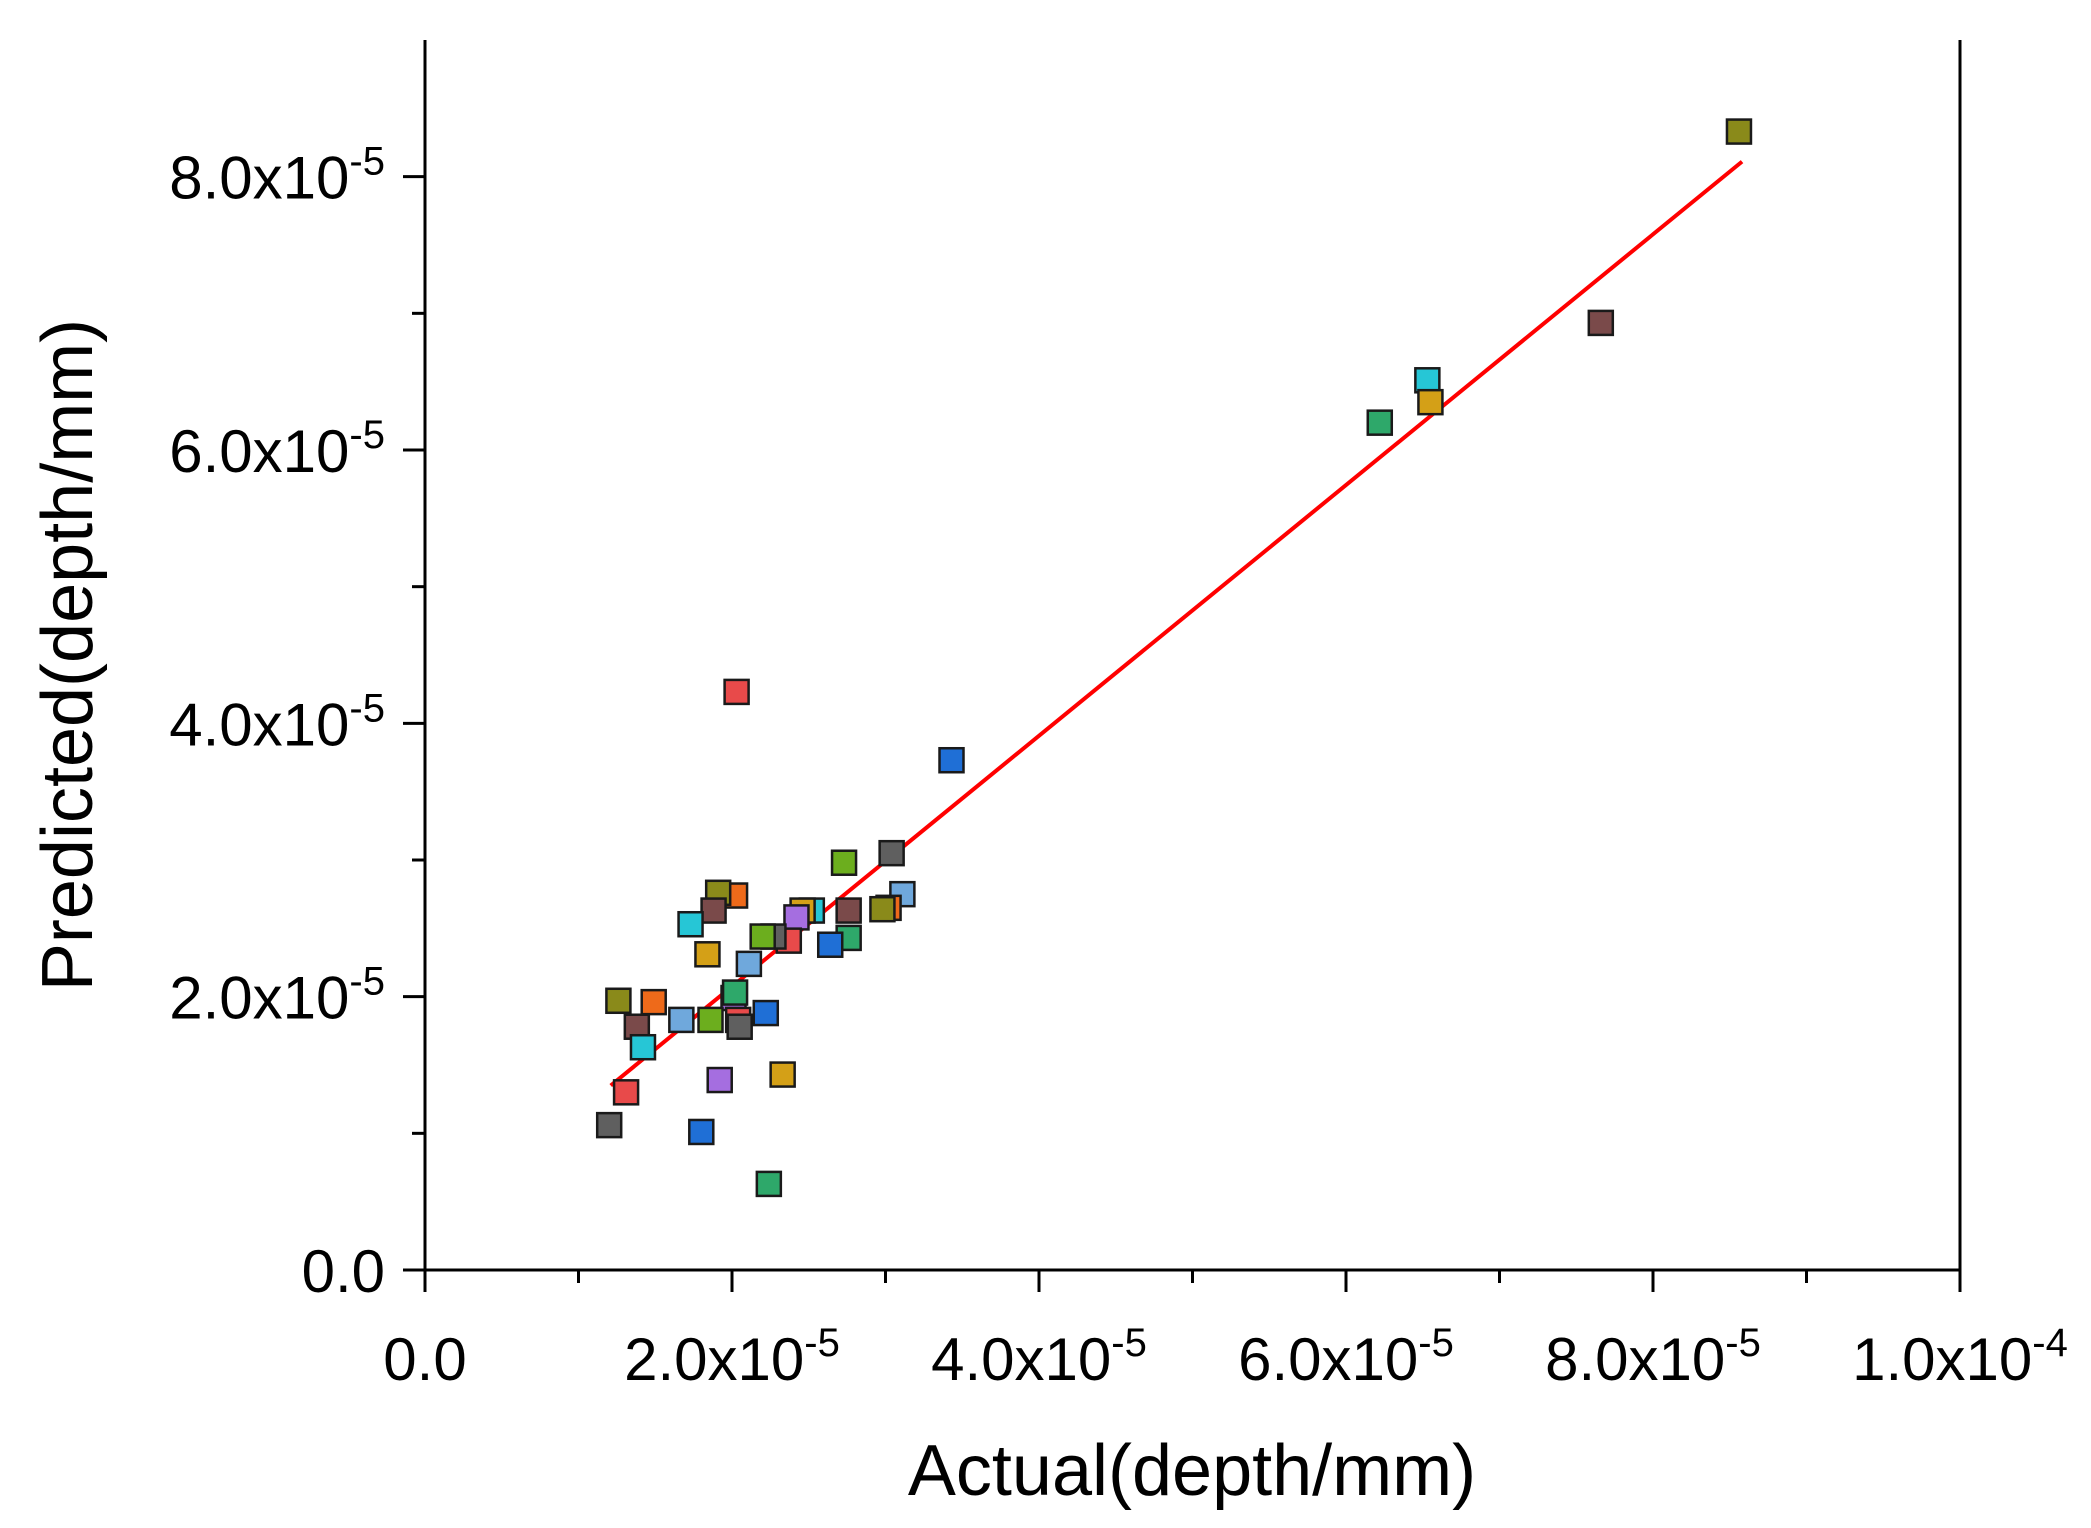 The width and height of the screenshot is (2091, 1528). I want to click on x-tick-label-mantissa: 1.0x10, so click(1942, 1359).